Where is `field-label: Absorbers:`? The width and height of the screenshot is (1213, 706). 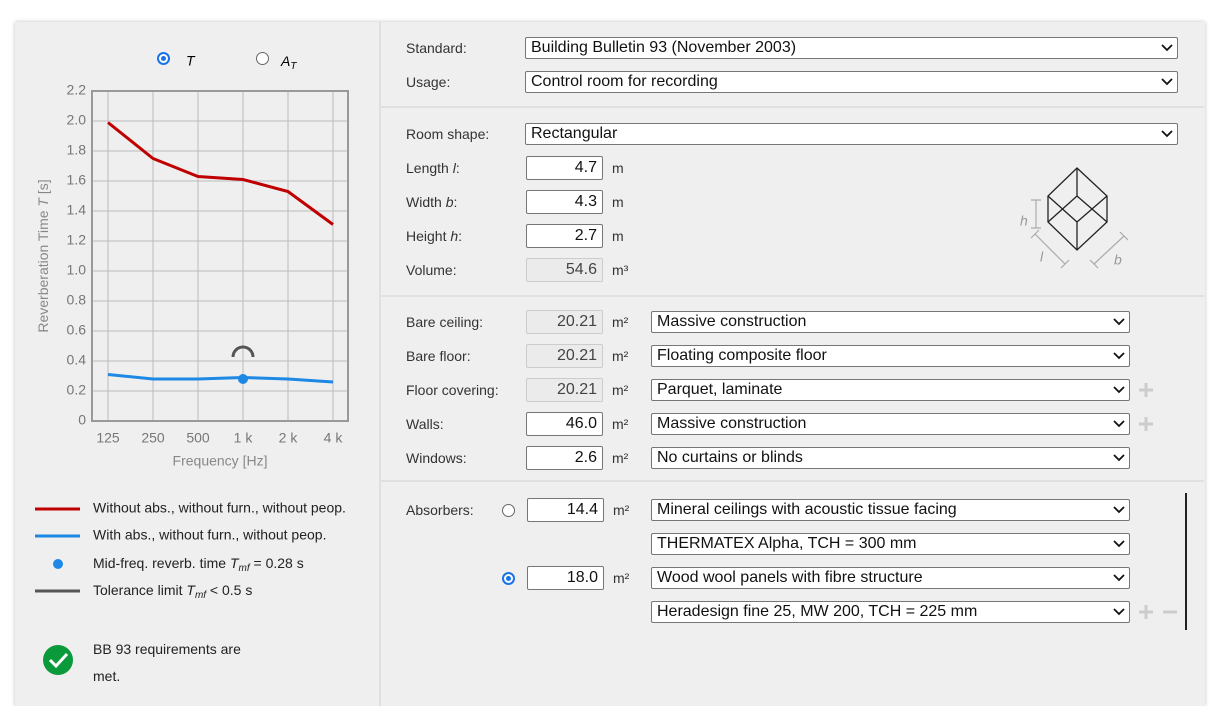
field-label: Absorbers: is located at coordinates (440, 510).